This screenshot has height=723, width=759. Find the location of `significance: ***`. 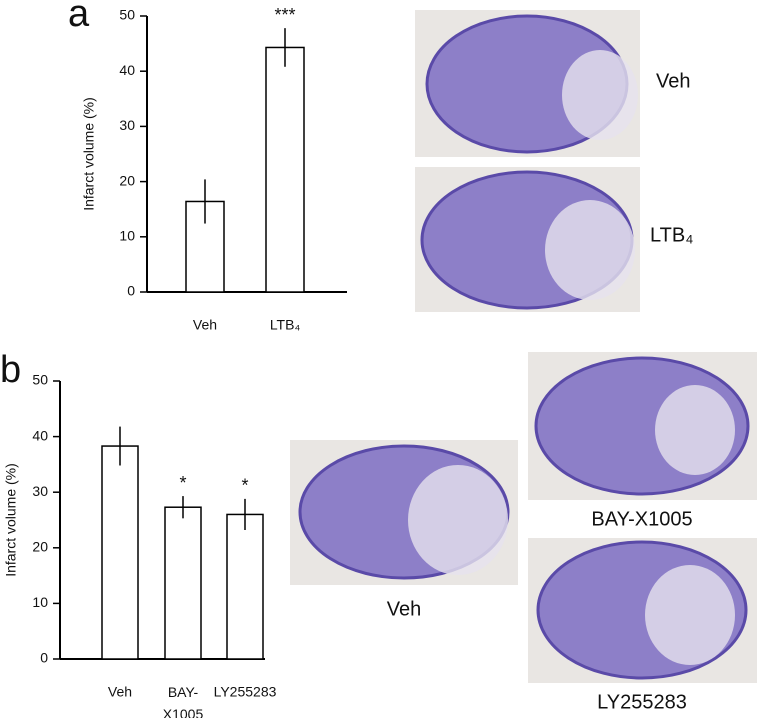

significance: *** is located at coordinates (284, 15).